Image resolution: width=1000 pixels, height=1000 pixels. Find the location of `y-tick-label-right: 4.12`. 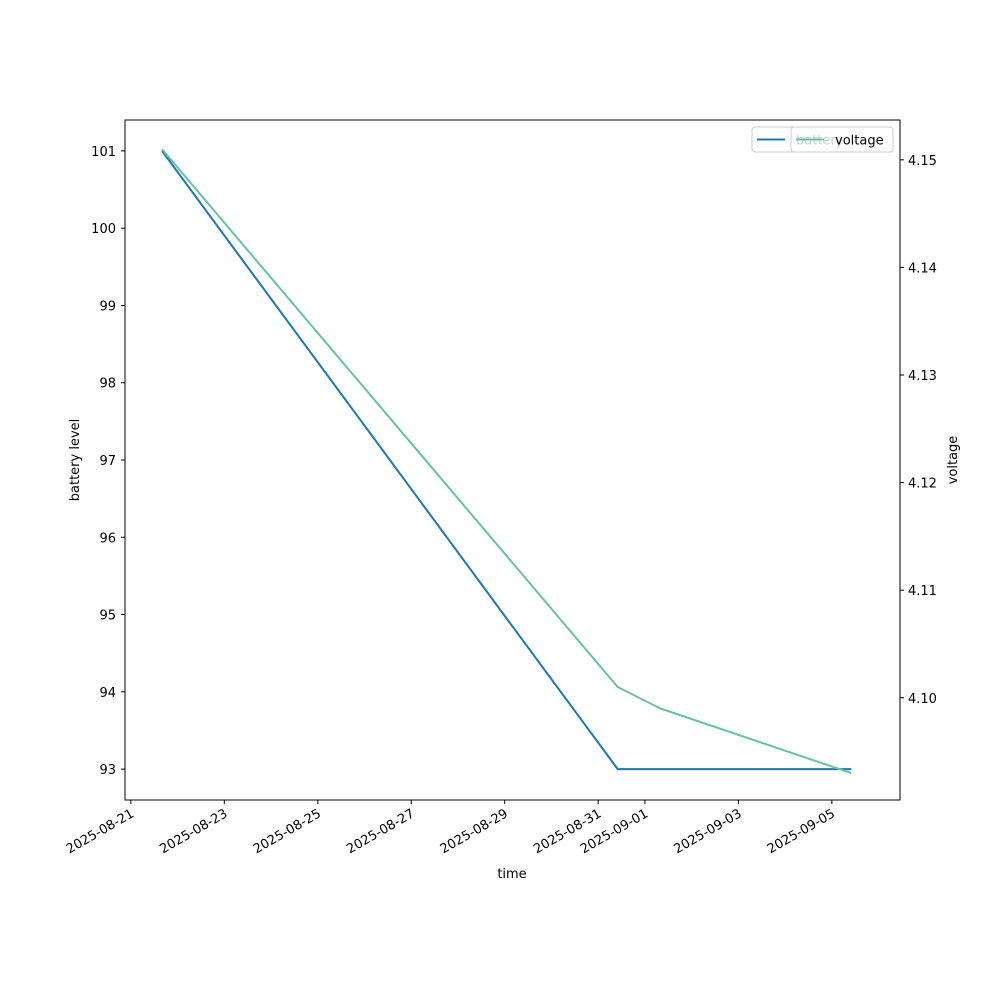

y-tick-label-right: 4.12 is located at coordinates (922, 484).